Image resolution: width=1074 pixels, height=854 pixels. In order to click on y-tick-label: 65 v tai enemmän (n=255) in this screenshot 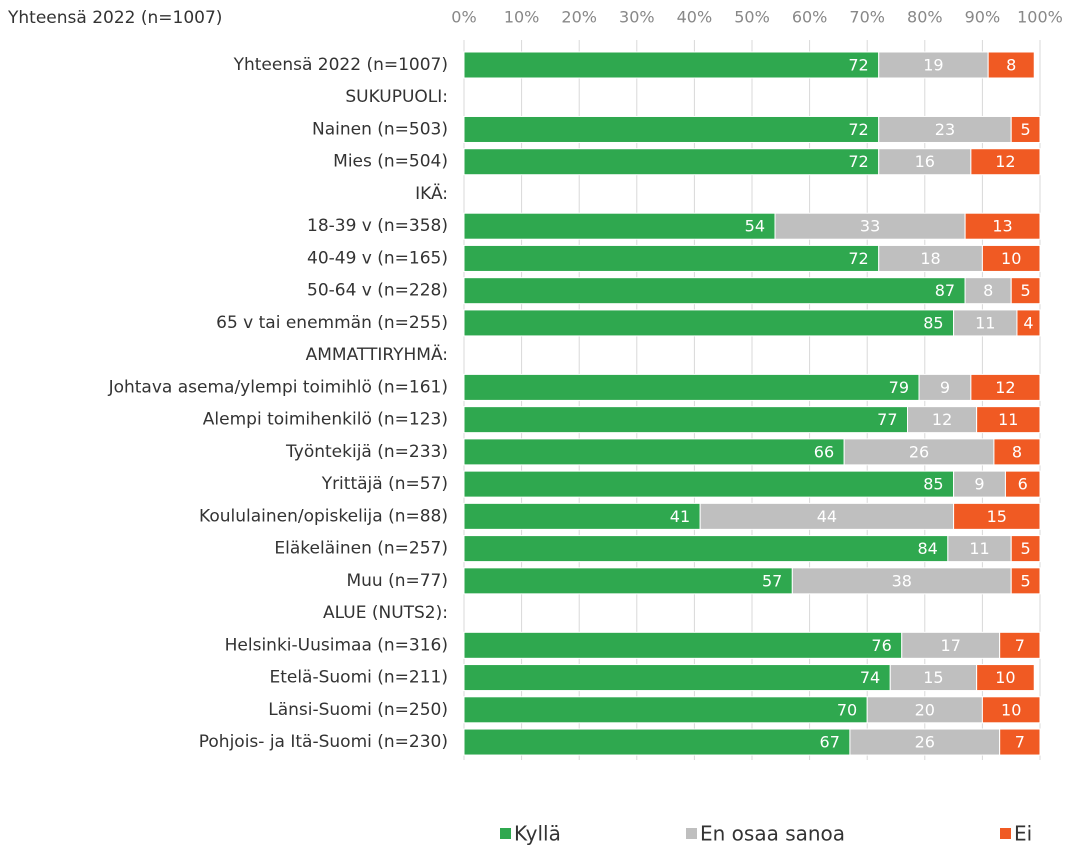, I will do `click(332, 323)`.